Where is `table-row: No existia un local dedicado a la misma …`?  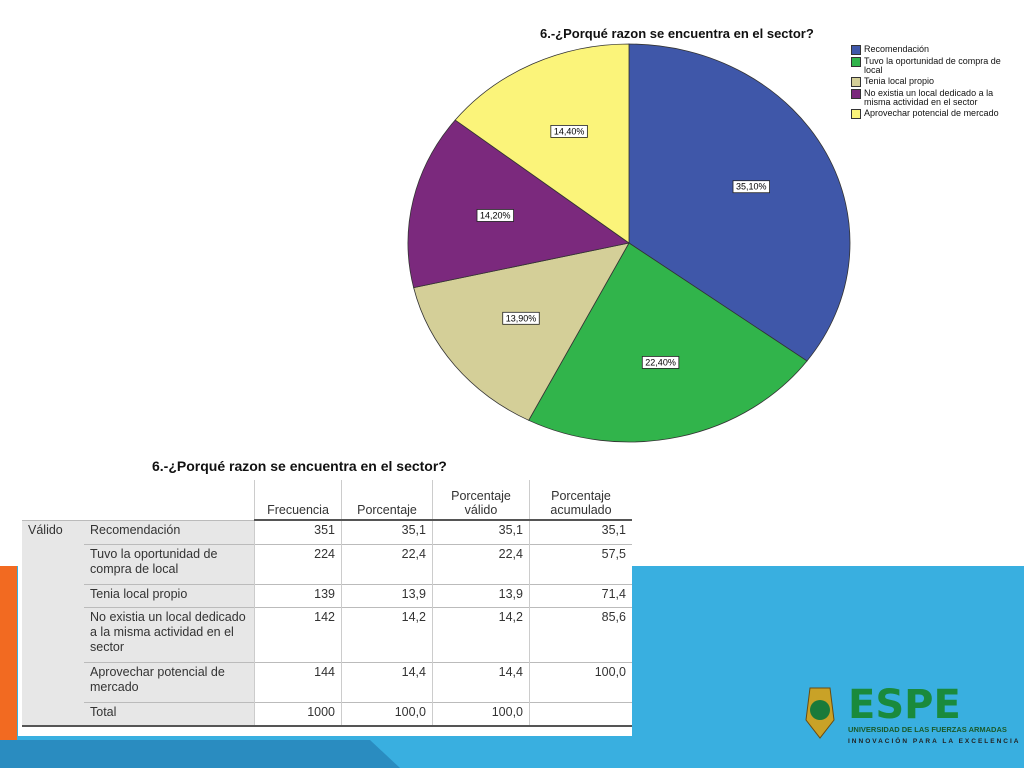
table-row: No existia un local dedicado a la misma … is located at coordinates (327, 634).